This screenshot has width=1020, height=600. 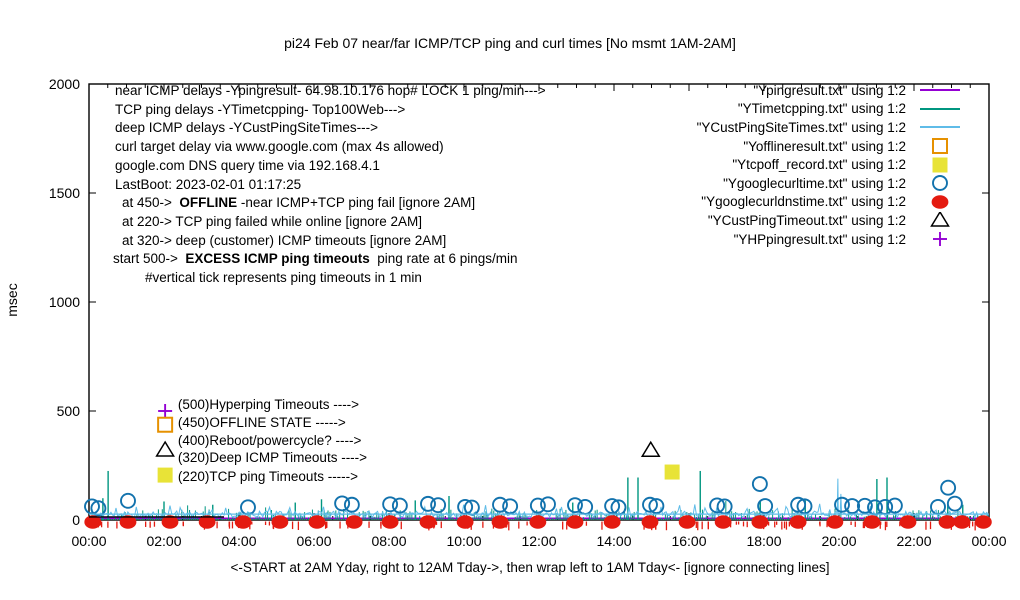 I want to click on open-square-icon, so click(x=940, y=146).